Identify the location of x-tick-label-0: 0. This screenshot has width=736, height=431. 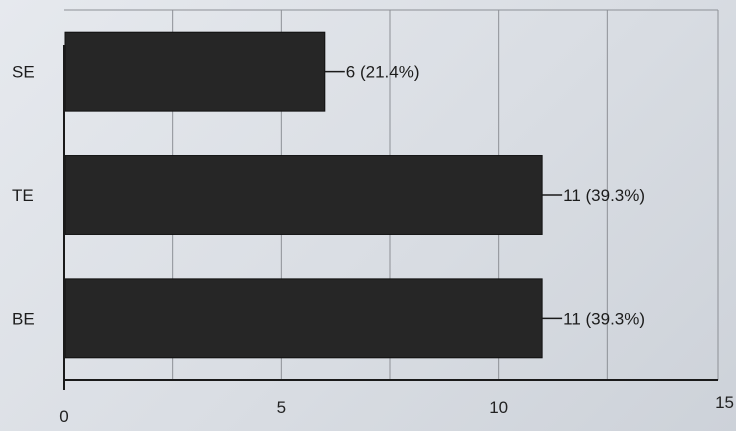
(63, 416).